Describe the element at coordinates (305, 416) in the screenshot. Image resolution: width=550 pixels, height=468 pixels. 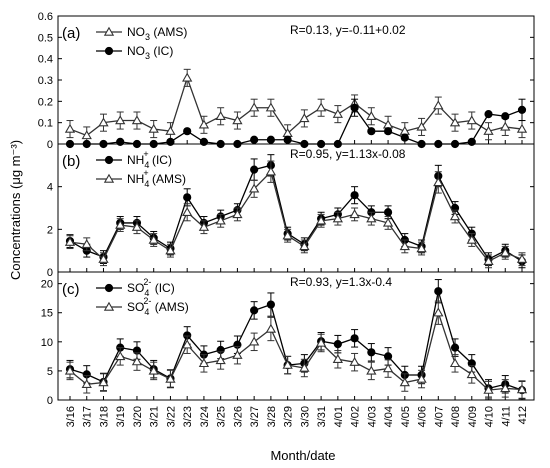
I see `x-tick-label: 3/30` at that location.